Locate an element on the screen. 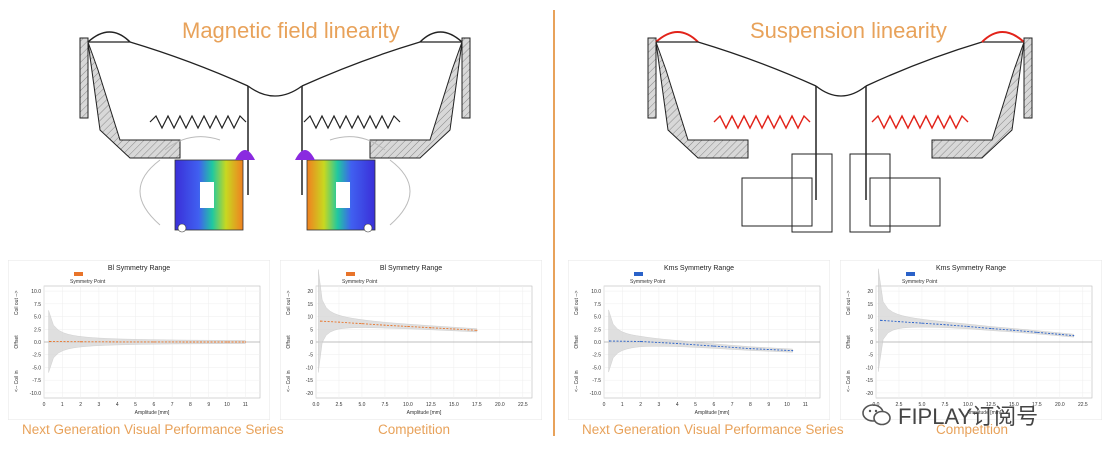 This screenshot has width=1104, height=463. legend-swatch is located at coordinates (638, 274).